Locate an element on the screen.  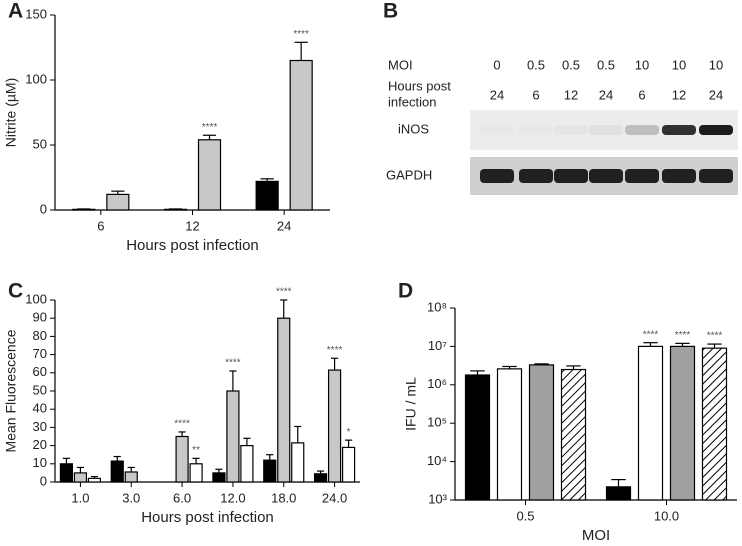
y-tick-label: 10³ is located at coordinates (437, 498).